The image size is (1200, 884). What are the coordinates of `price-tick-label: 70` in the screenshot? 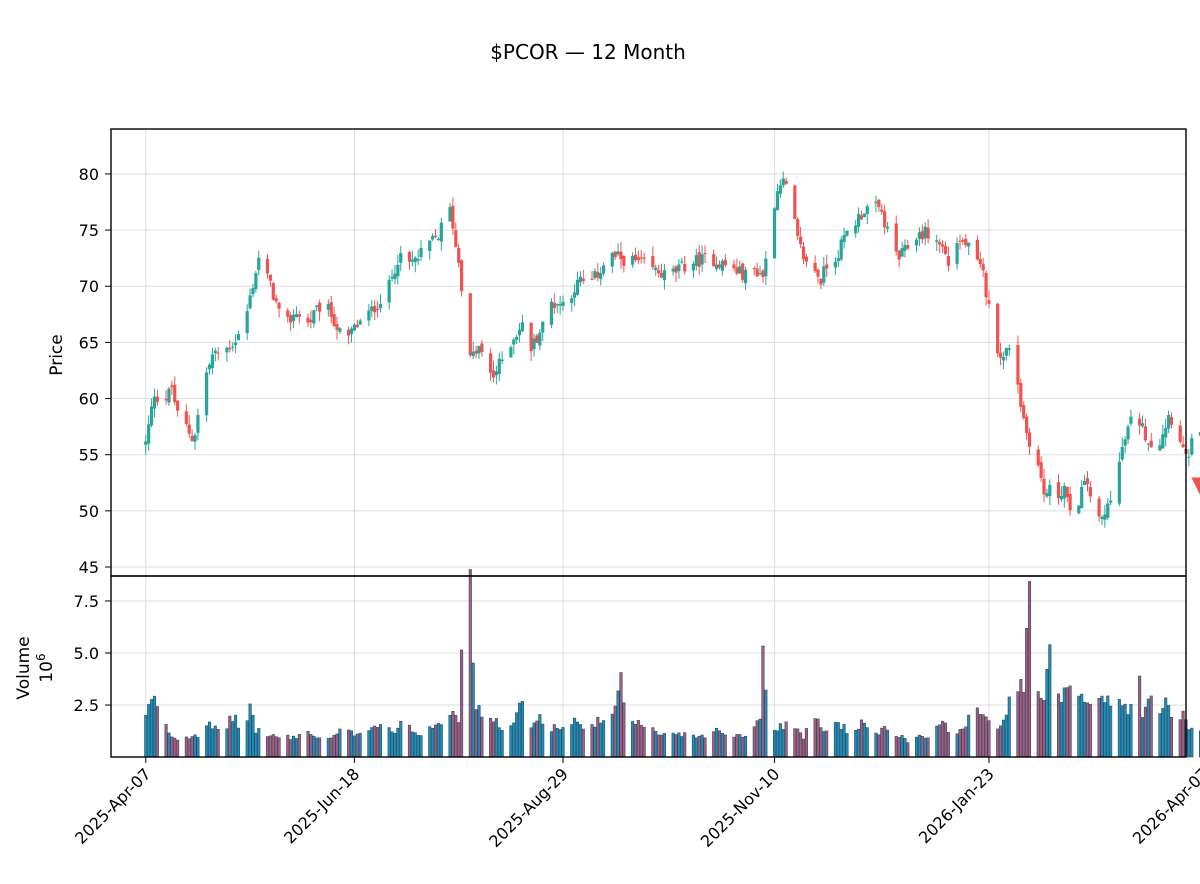 It's located at (89, 286).